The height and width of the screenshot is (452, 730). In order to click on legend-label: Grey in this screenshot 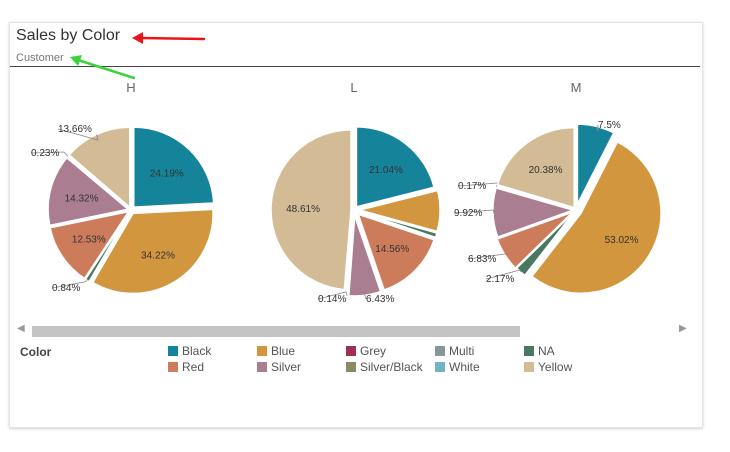, I will do `click(373, 351)`.